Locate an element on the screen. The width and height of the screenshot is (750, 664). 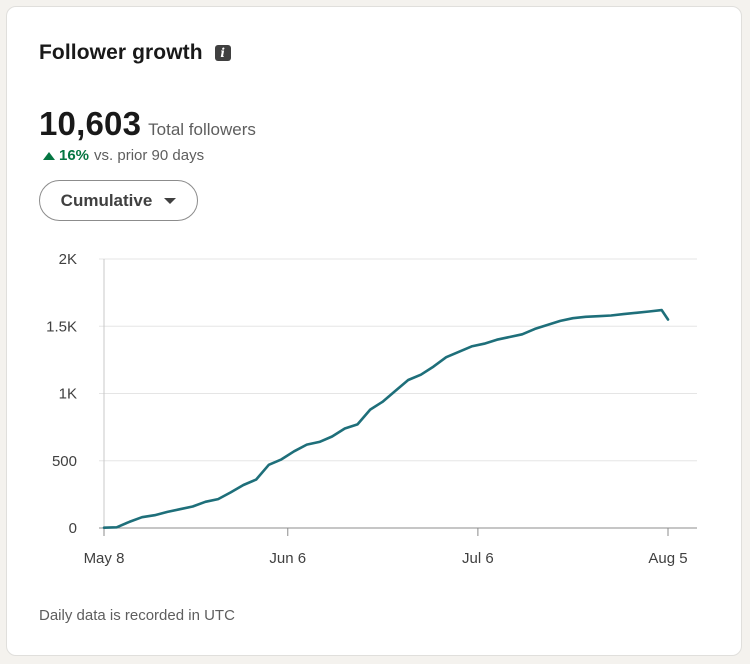
total-row: 10,603 Total followers is located at coordinates (147, 124).